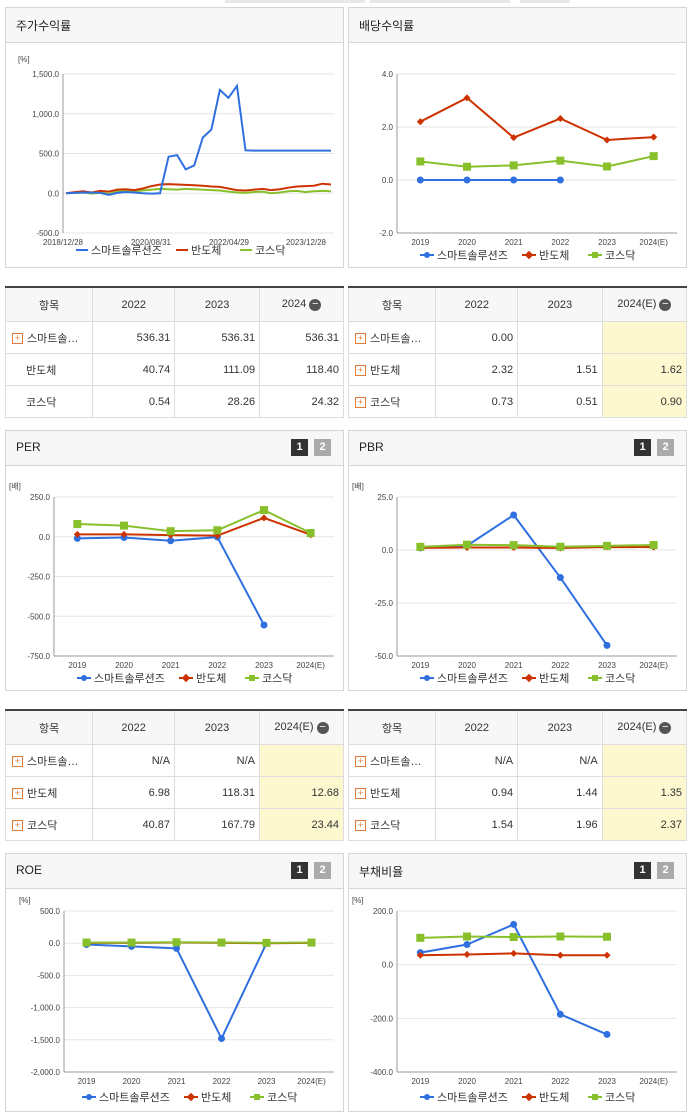  I want to click on x-tick-label: 2024(E), so click(653, 665).